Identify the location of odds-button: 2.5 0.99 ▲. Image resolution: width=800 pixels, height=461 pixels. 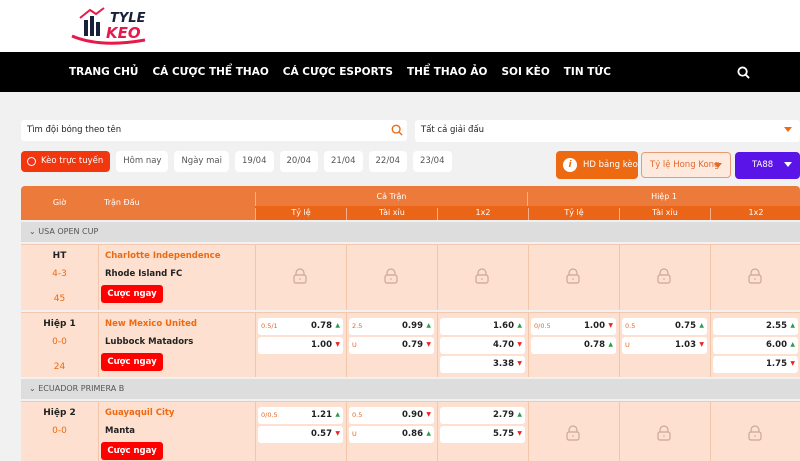
(391, 326).